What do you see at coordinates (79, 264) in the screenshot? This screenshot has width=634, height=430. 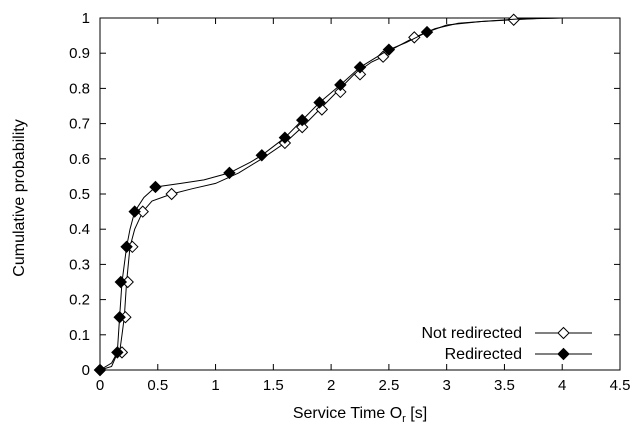 I see `y-tick-label: 0.3` at bounding box center [79, 264].